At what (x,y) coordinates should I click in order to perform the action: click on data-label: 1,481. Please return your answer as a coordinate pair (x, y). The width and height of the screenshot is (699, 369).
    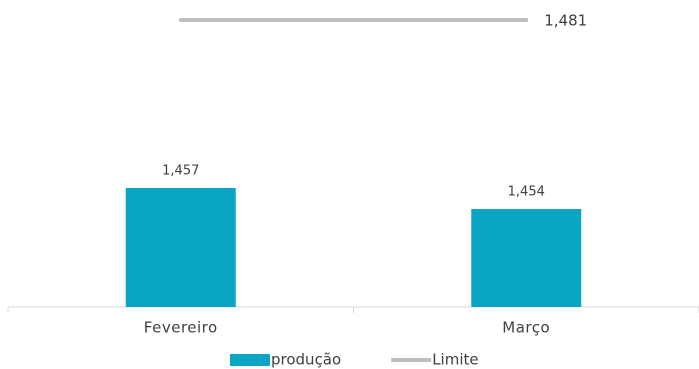
    Looking at the image, I should click on (565, 21).